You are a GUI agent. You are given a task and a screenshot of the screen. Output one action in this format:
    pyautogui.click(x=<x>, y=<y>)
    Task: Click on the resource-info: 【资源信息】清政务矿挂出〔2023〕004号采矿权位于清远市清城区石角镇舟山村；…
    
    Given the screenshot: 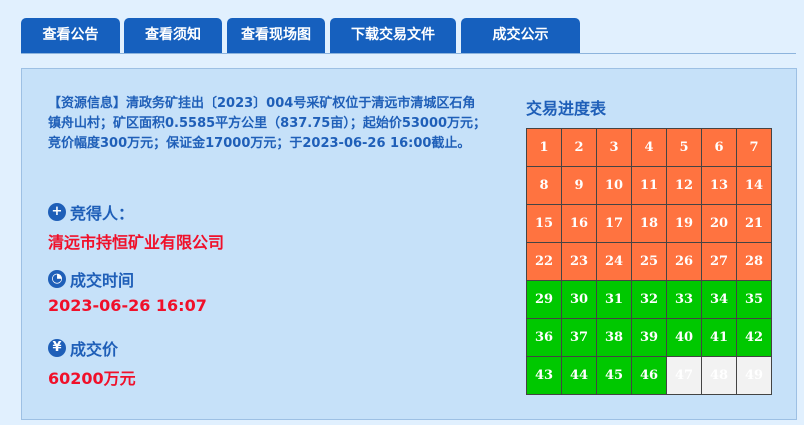 What is the action you would take?
    pyautogui.click(x=267, y=123)
    